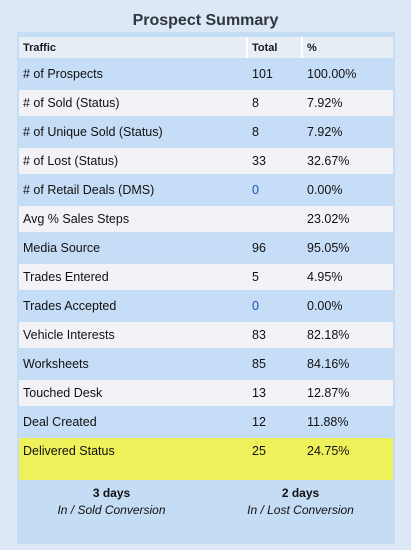  What do you see at coordinates (300, 510) in the screenshot?
I see `lost-conversion-label: In / Lost Conversion` at bounding box center [300, 510].